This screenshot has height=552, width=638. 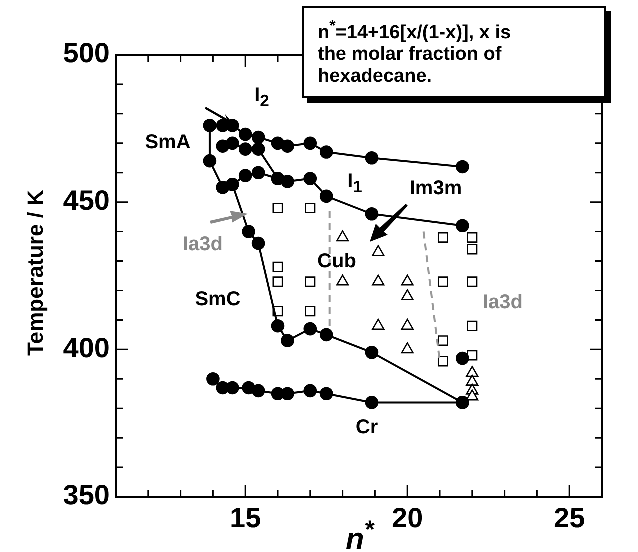 What do you see at coordinates (360, 534) in the screenshot?
I see `x-axis-title: n$^{*}$` at bounding box center [360, 534].